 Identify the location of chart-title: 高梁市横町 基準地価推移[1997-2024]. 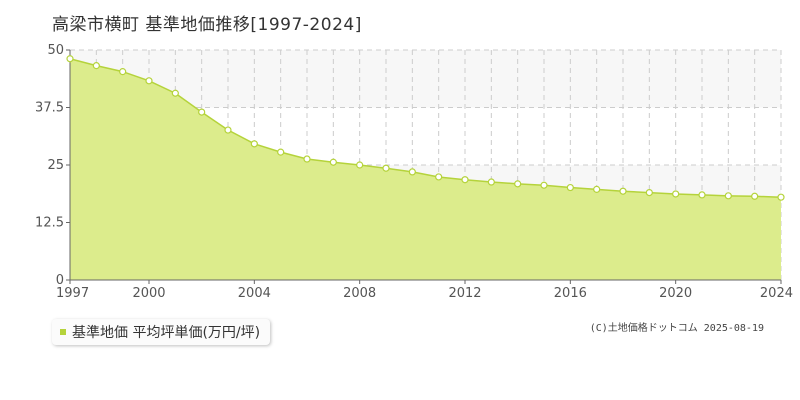
(207, 25).